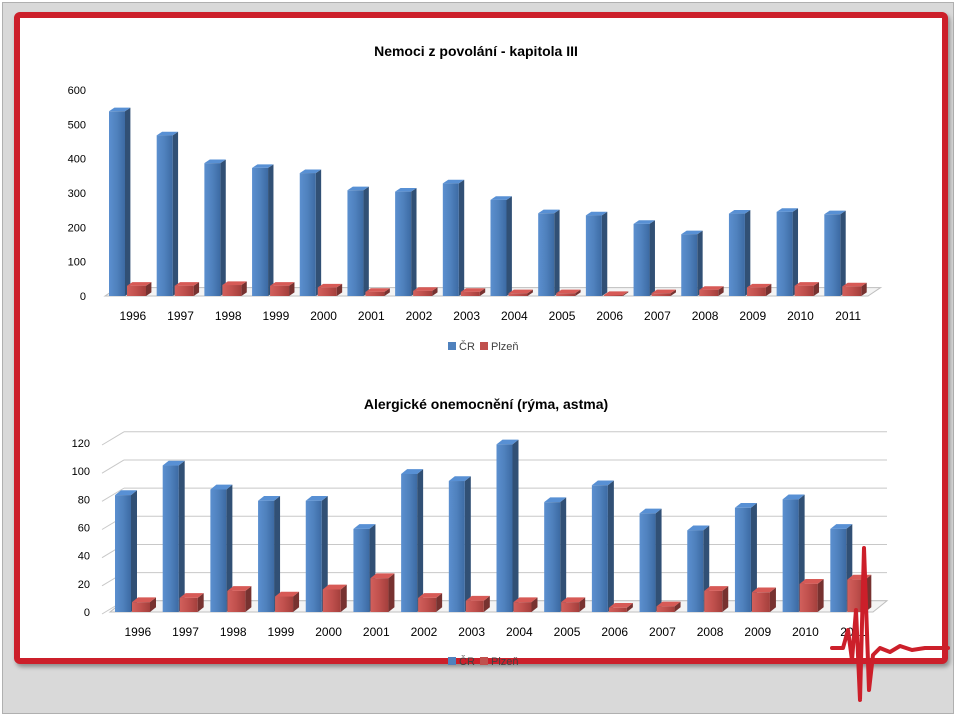 Image resolution: width=960 pixels, height=718 pixels. What do you see at coordinates (81, 472) in the screenshot?
I see `y-tick-label: 100` at bounding box center [81, 472].